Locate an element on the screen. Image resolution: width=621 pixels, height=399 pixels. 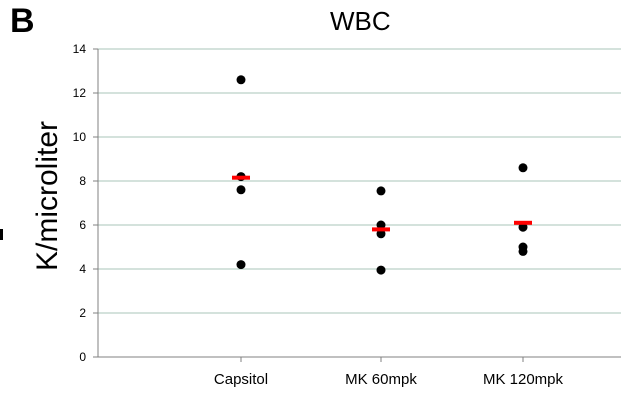
y-tick-labels: 0 2 4 6 8 10 12 14 is located at coordinates (80, 203).